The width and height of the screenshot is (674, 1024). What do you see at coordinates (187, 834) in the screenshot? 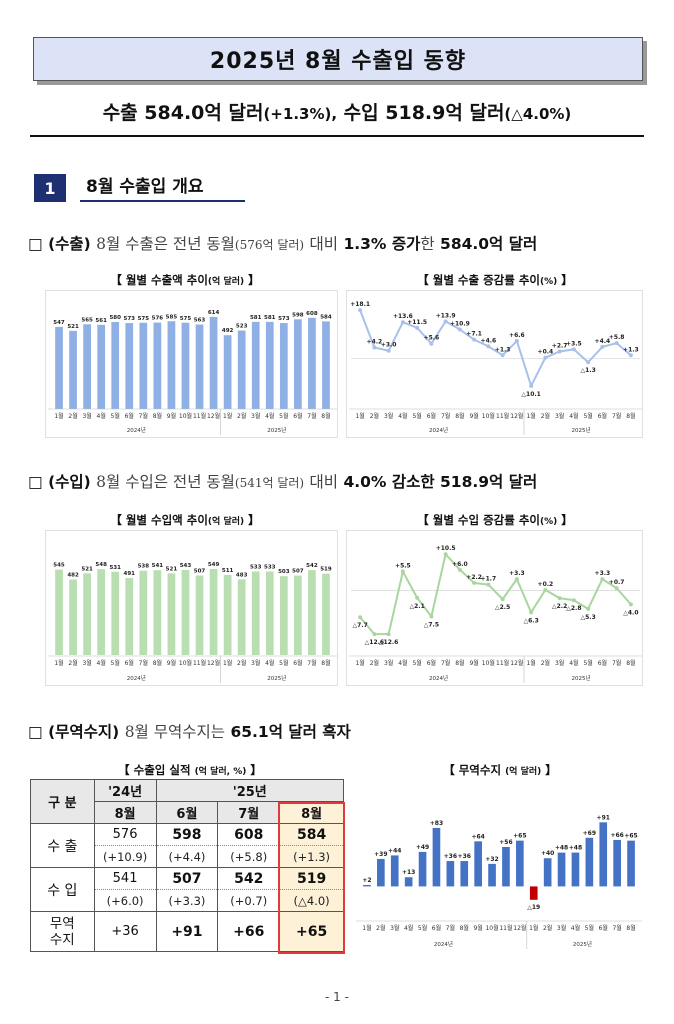
I see `table-cell: 598` at bounding box center [187, 834].